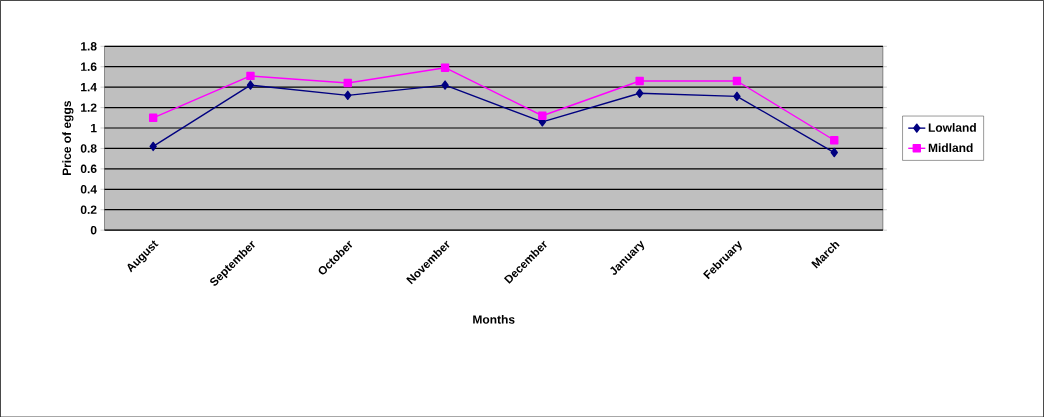 The height and width of the screenshot is (417, 1044). Describe the element at coordinates (89, 46) in the screenshot. I see `y-tick-label: 1.8` at that location.